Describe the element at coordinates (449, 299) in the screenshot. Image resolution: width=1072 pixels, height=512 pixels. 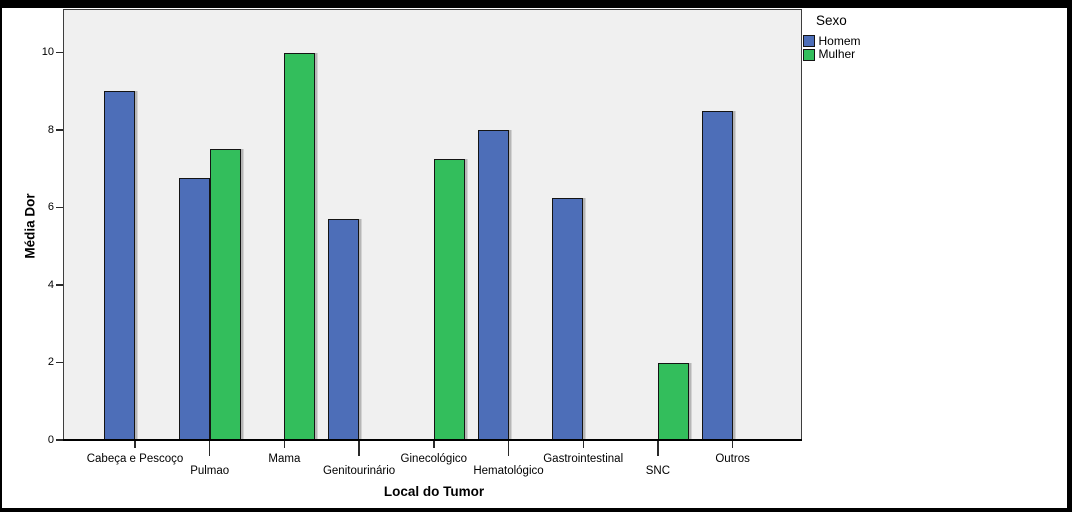
I see `bar-mulher-ginecologico` at that location.